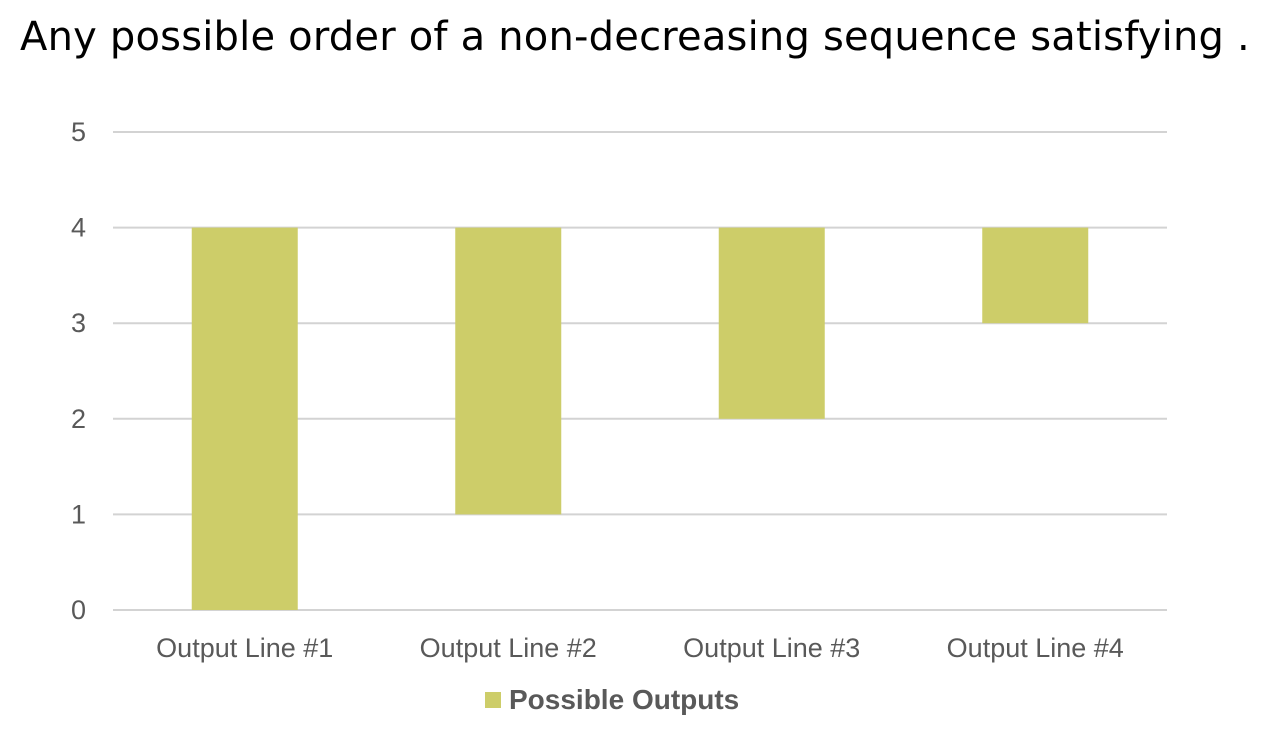 The width and height of the screenshot is (1264, 754). I want to click on x-tick-label: Output Line #1, so click(244, 648).